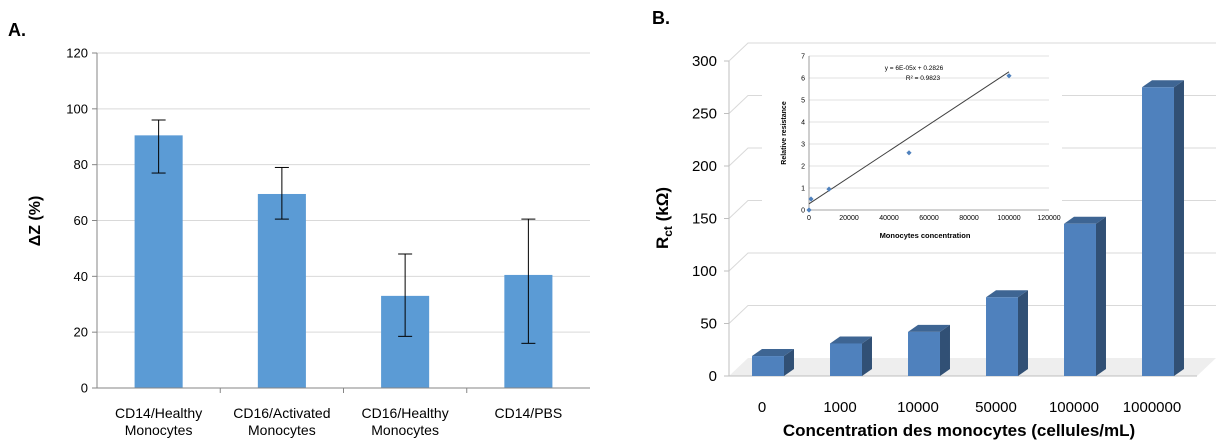  Describe the element at coordinates (704, 114) in the screenshot. I see `chart-b-y-tick-label: 250` at that location.